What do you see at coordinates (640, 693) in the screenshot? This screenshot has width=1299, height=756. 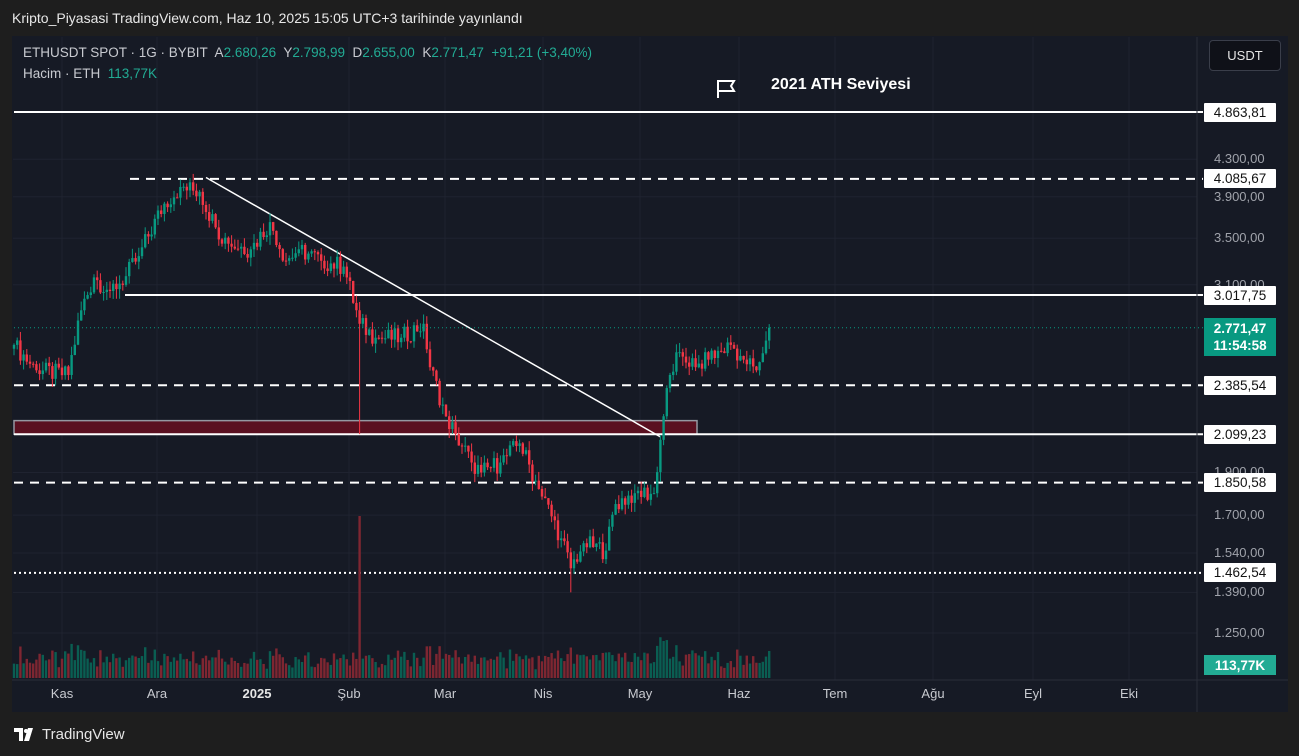 I see `time-tick: May` at bounding box center [640, 693].